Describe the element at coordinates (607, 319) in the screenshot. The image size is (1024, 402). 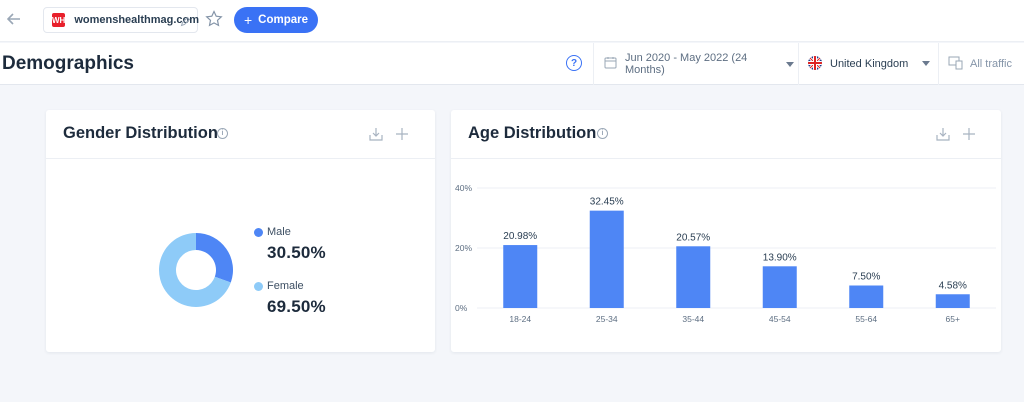
I see `x-tick-label: 25-34` at that location.